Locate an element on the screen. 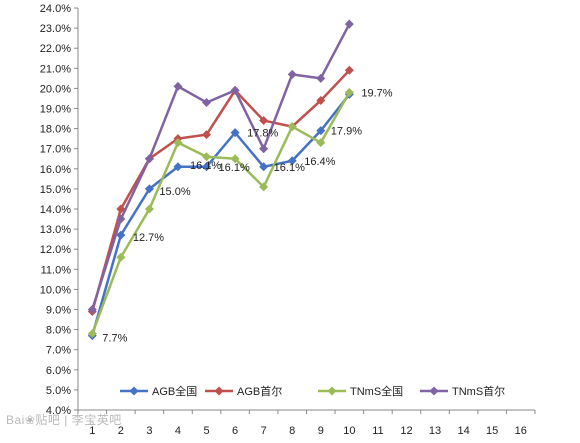 This screenshot has height=443, width=580. y-tick-label: 18.0% is located at coordinates (55, 130).